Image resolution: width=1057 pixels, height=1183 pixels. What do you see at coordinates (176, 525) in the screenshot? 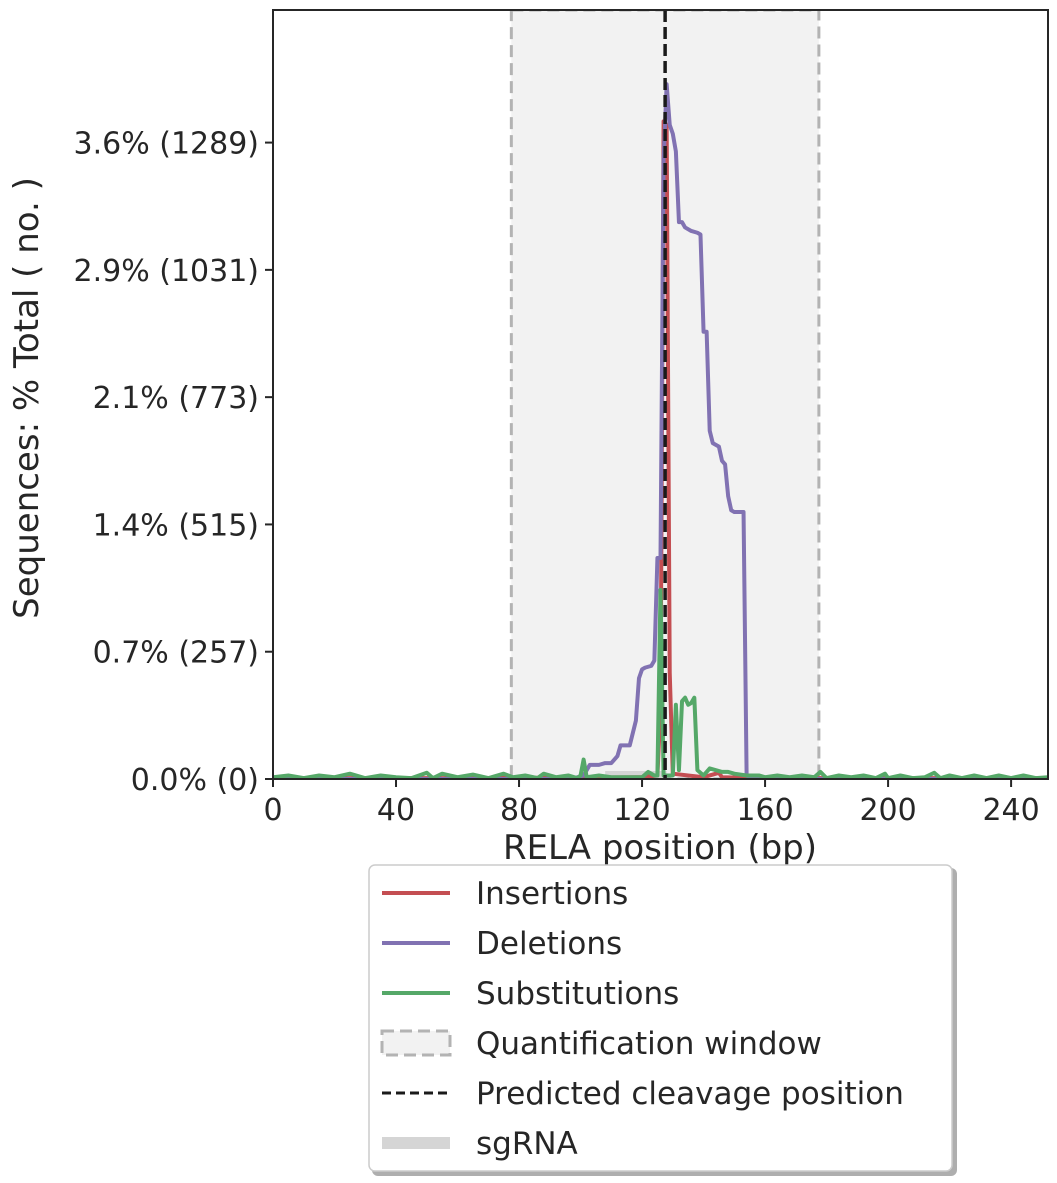
I see `y-tick-label: 1.4% (515)` at bounding box center [176, 525].